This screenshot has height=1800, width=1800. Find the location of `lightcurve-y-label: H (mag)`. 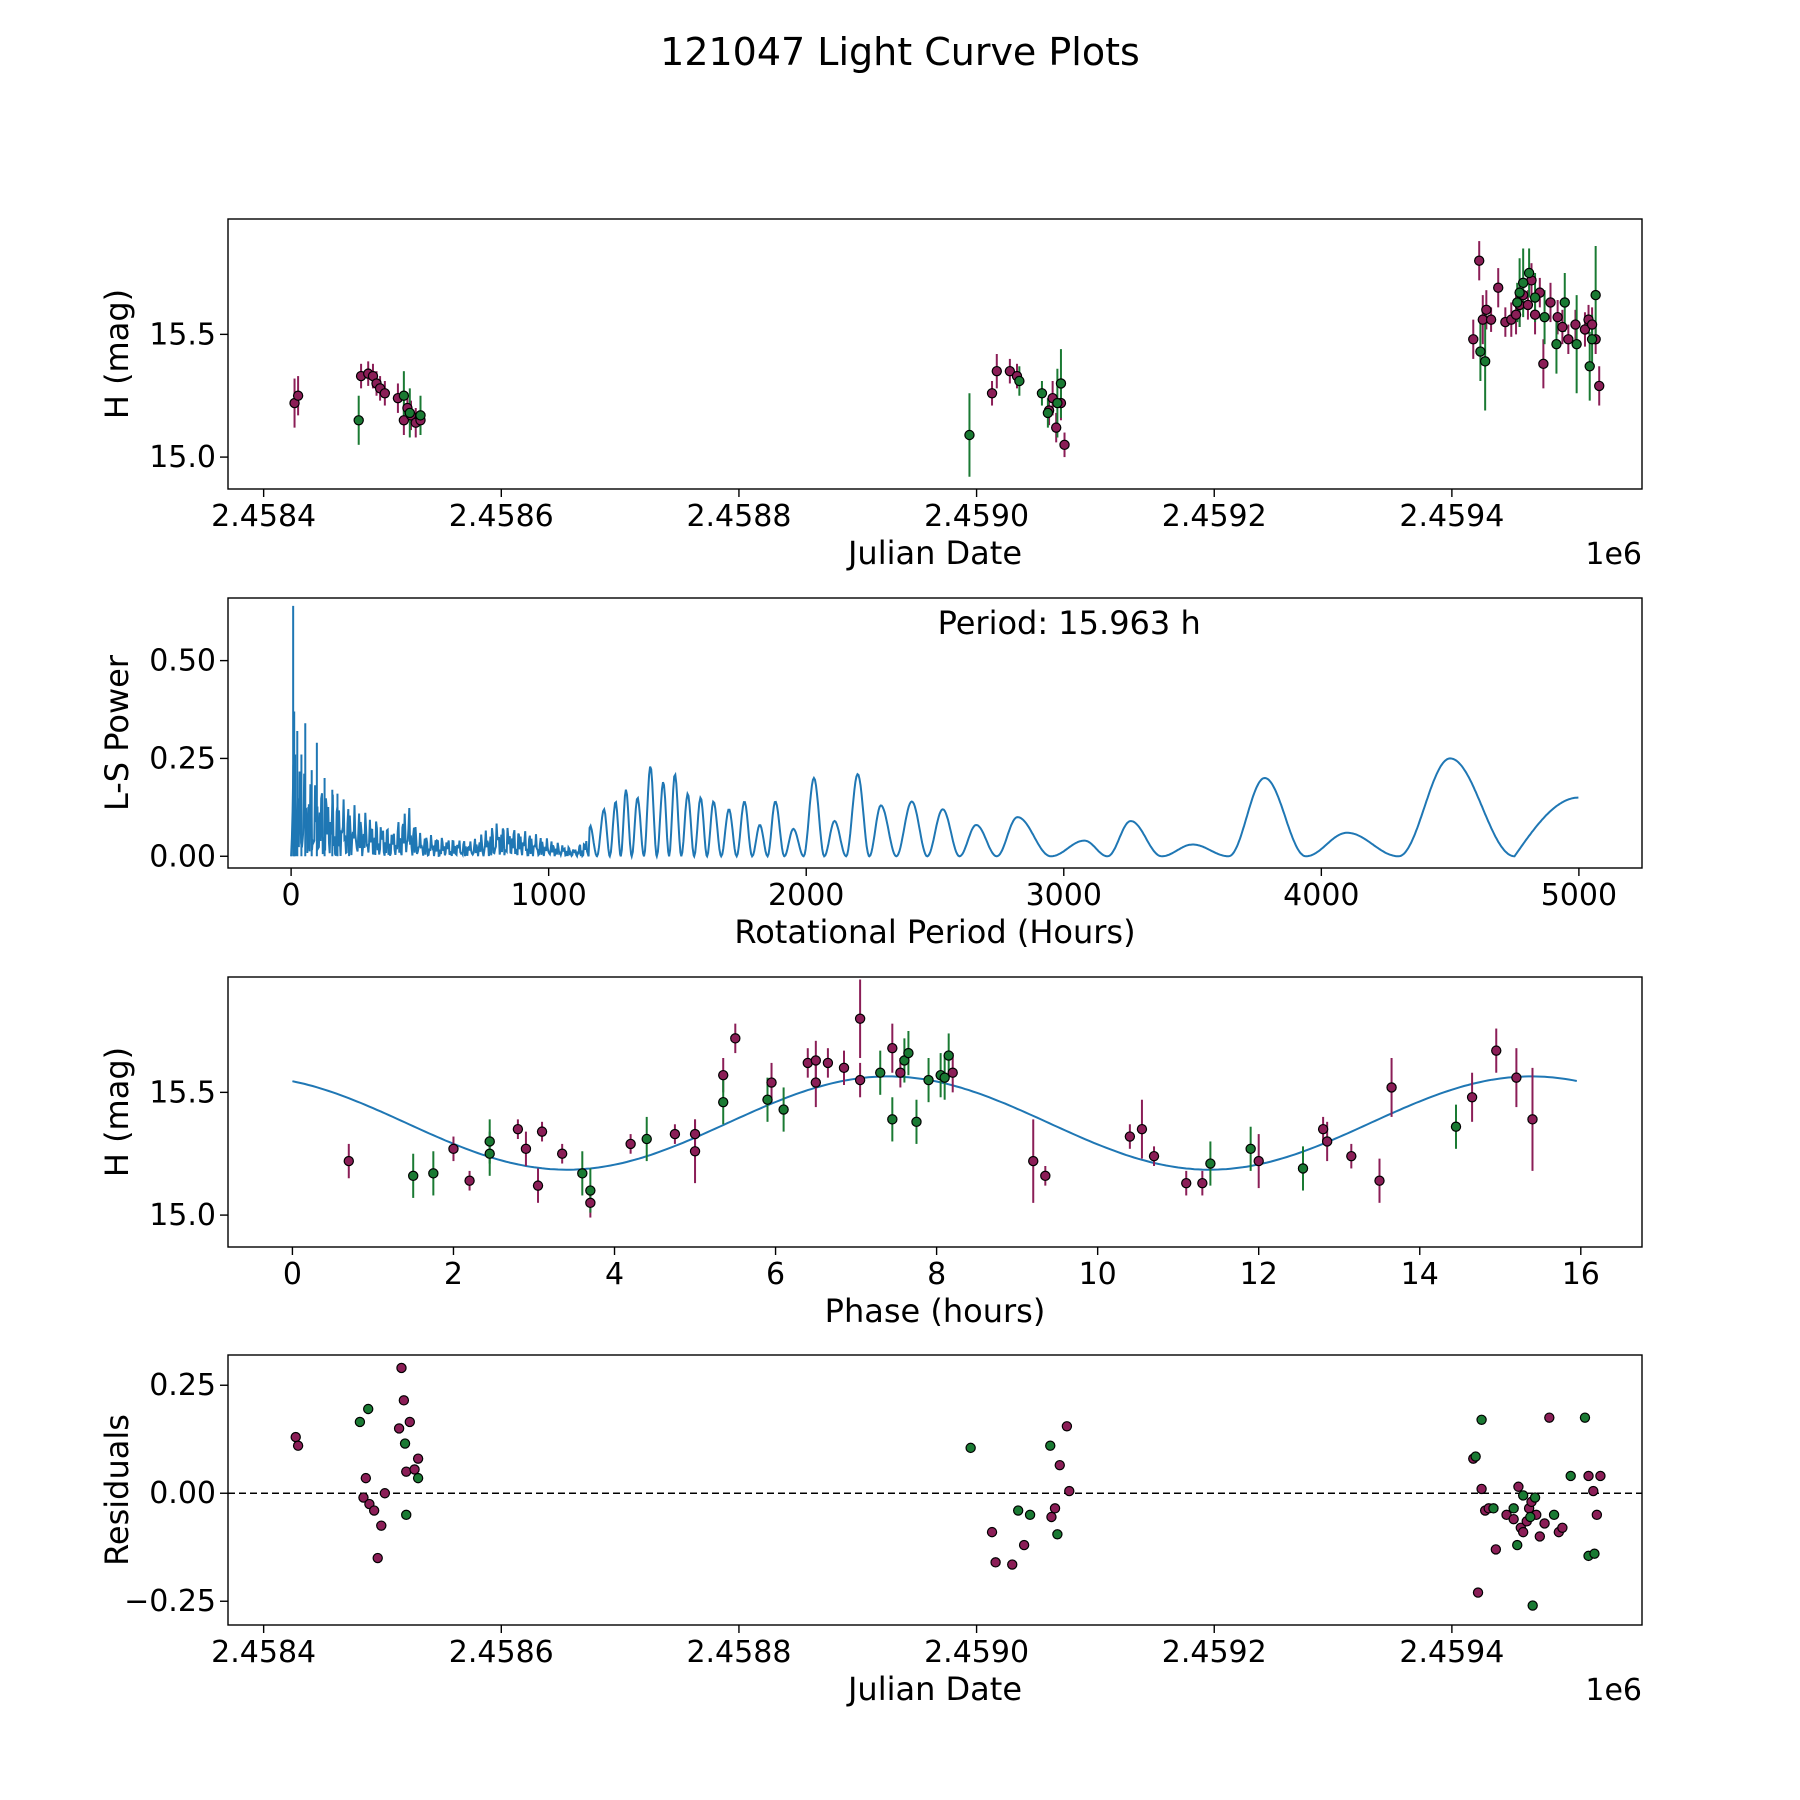

lightcurve-y-label: H (mag) is located at coordinates (117, 354).